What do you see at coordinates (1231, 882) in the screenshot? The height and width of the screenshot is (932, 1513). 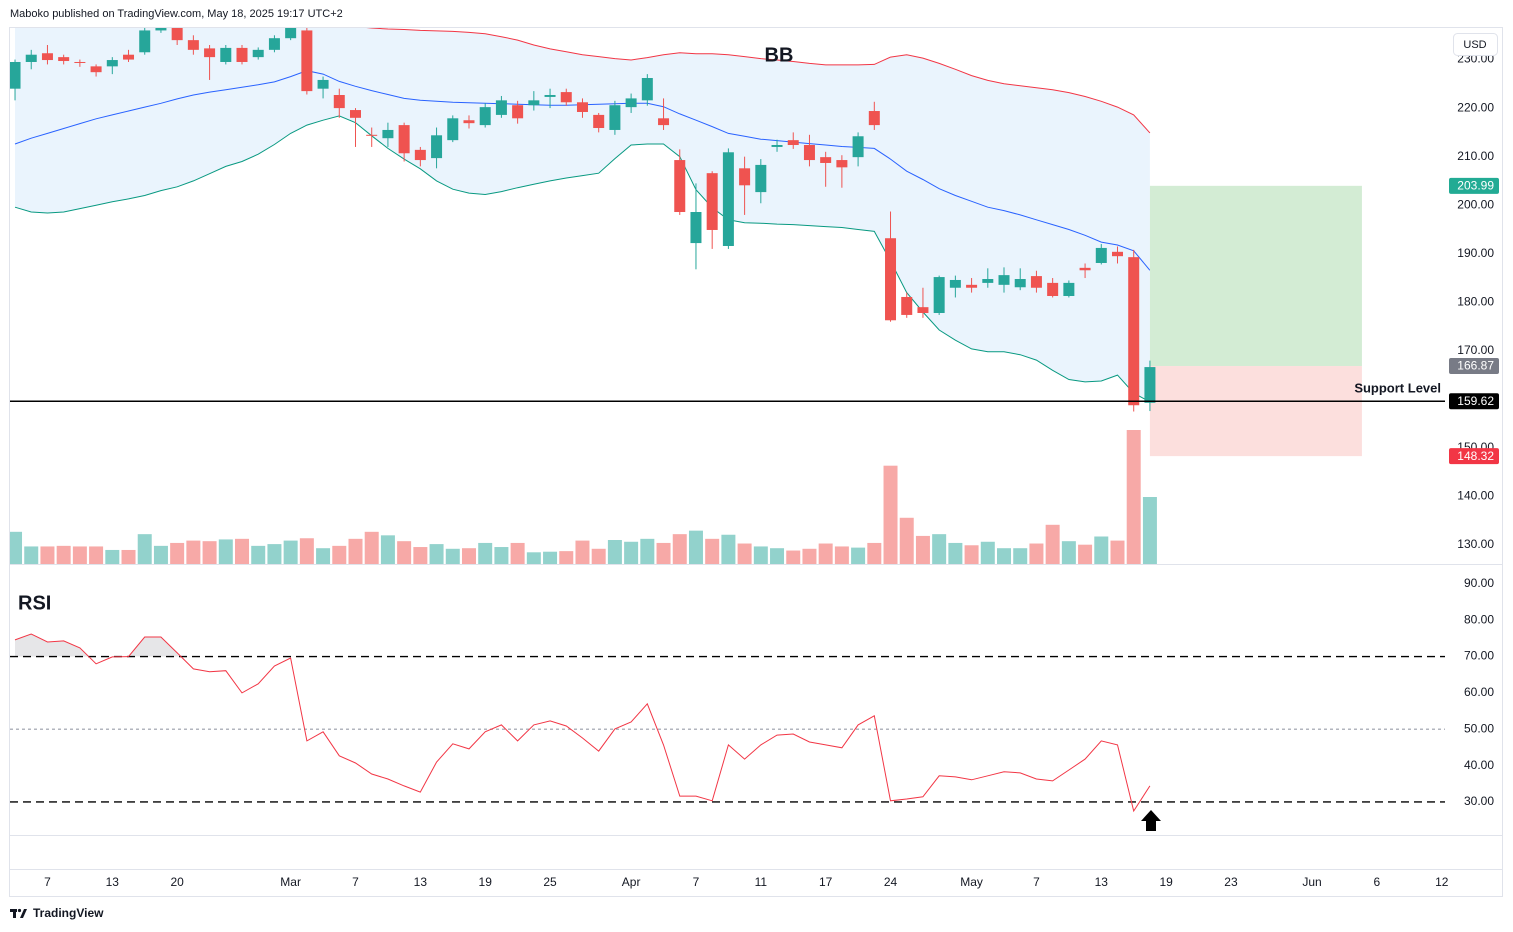 I see `x-tick-label: 23` at bounding box center [1231, 882].